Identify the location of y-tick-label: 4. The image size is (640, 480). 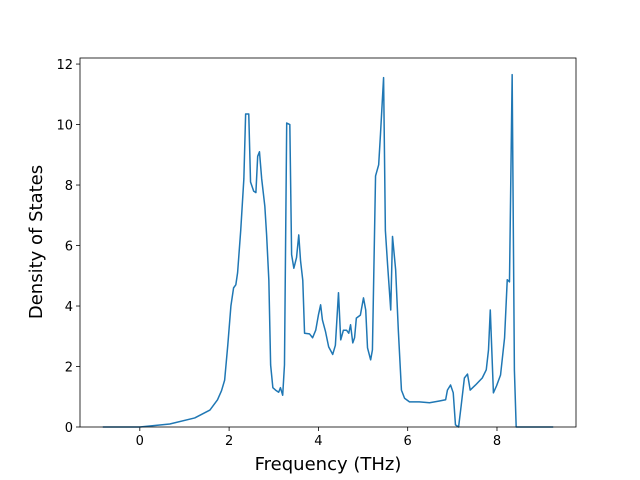
(69, 307).